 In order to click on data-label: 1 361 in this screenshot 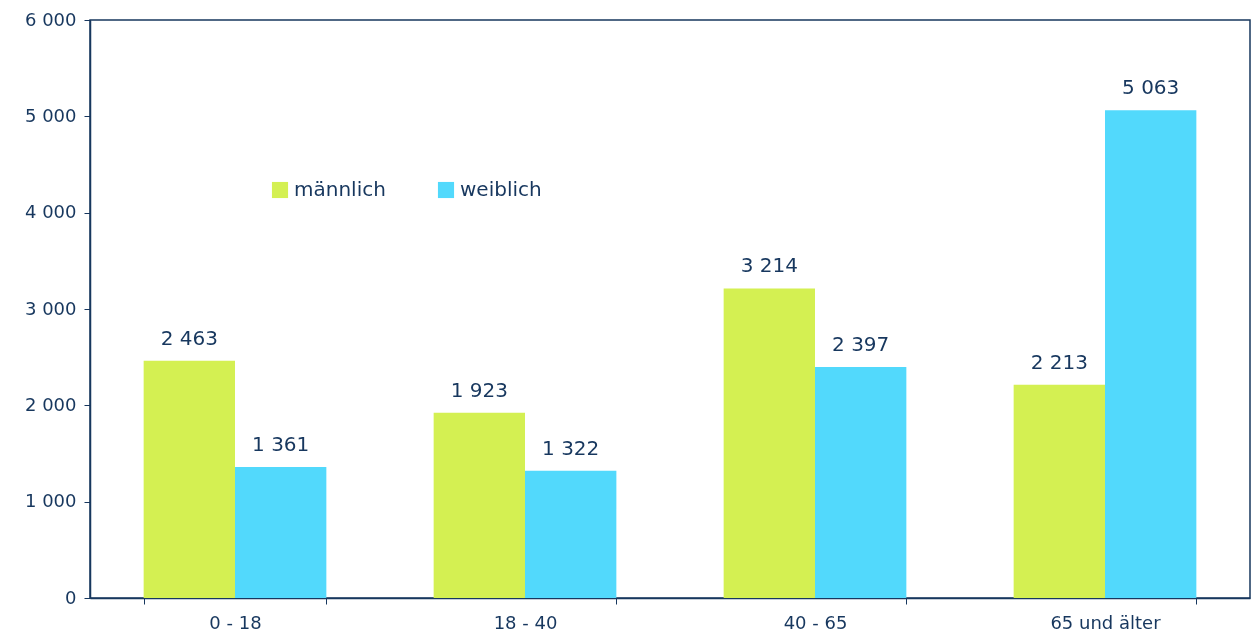, I will do `click(281, 443)`.